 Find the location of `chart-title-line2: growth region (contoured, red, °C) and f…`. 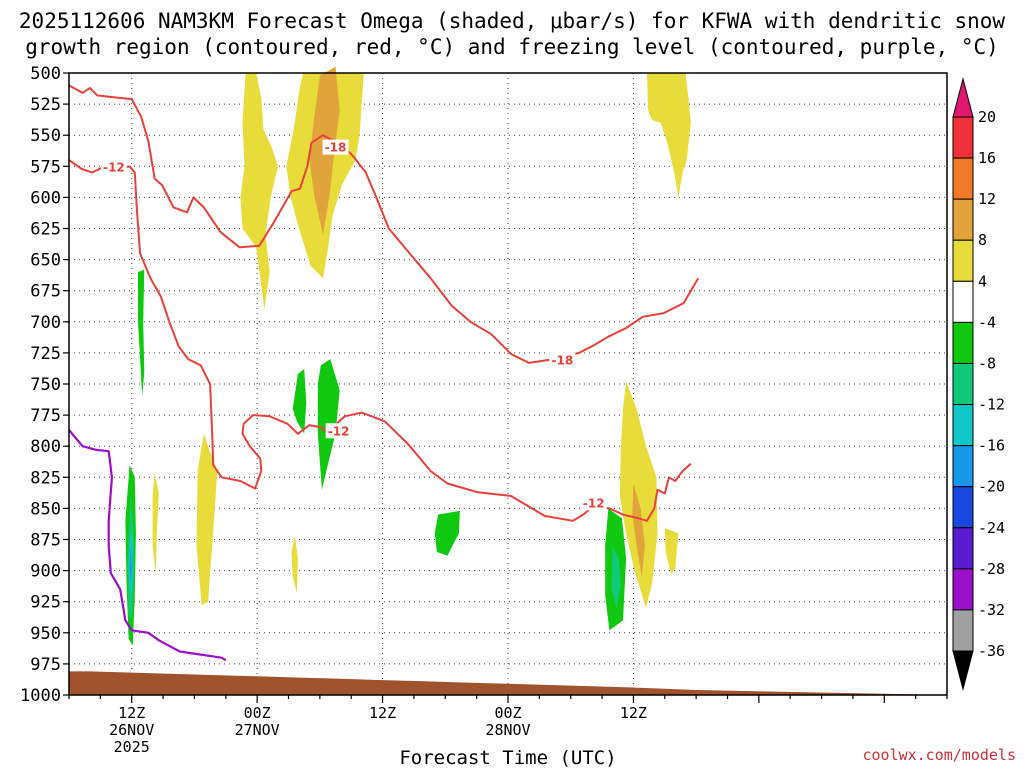

chart-title-line2: growth region (contoured, red, °C) and f… is located at coordinates (512, 47).